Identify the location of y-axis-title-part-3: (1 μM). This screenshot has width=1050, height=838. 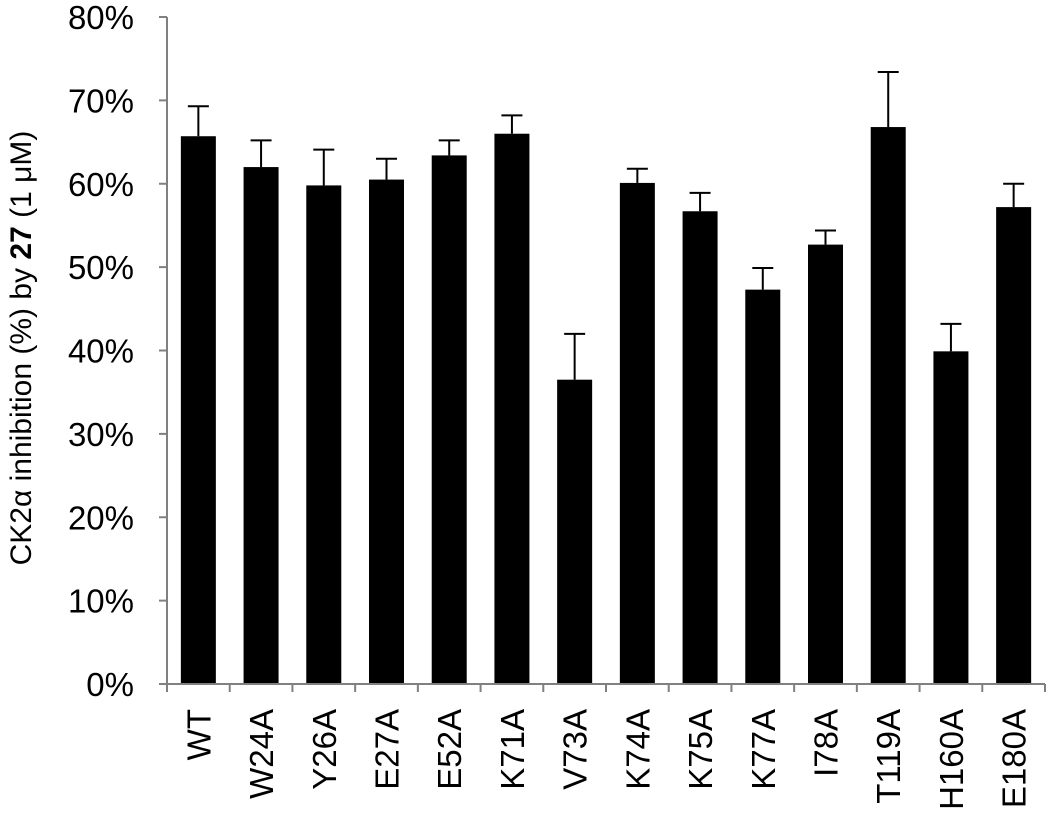
(21, 179).